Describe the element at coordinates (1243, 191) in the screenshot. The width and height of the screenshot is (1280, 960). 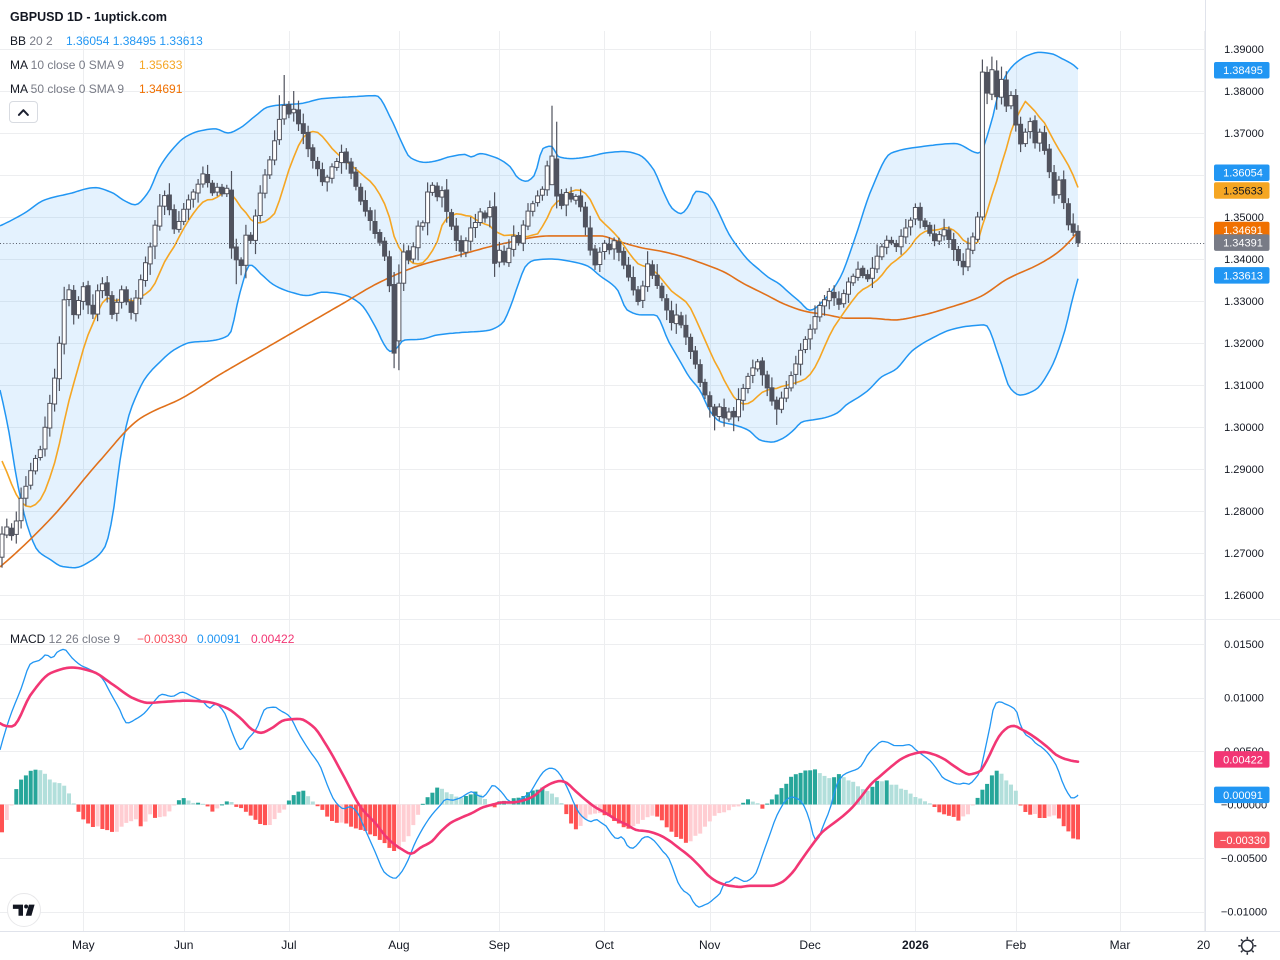
I see `svg-text: 1.35633` at that location.